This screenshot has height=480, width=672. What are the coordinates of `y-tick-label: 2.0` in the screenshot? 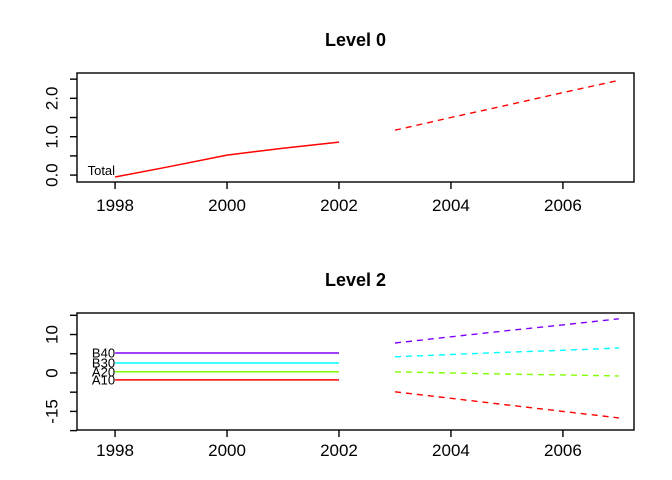 It's located at (52, 99).